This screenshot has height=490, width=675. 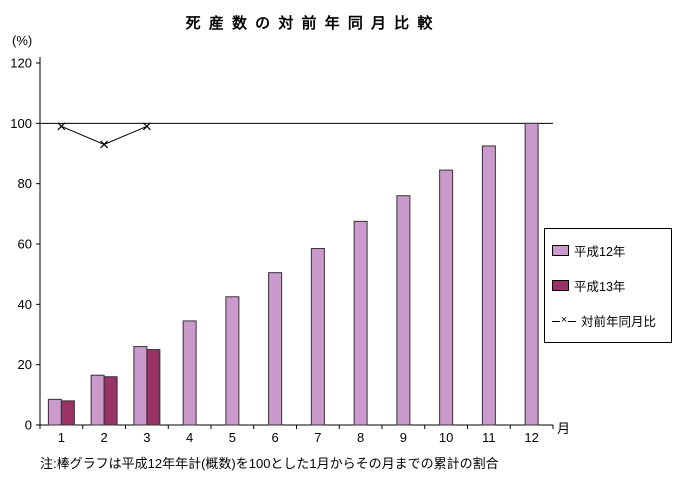 What do you see at coordinates (25, 244) in the screenshot?
I see `y-tick-label: 60` at bounding box center [25, 244].